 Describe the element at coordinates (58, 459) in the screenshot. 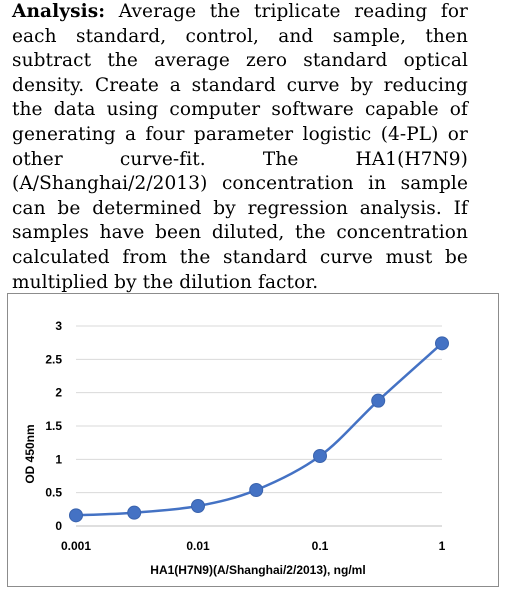

I see `y-tick-label: 1` at that location.